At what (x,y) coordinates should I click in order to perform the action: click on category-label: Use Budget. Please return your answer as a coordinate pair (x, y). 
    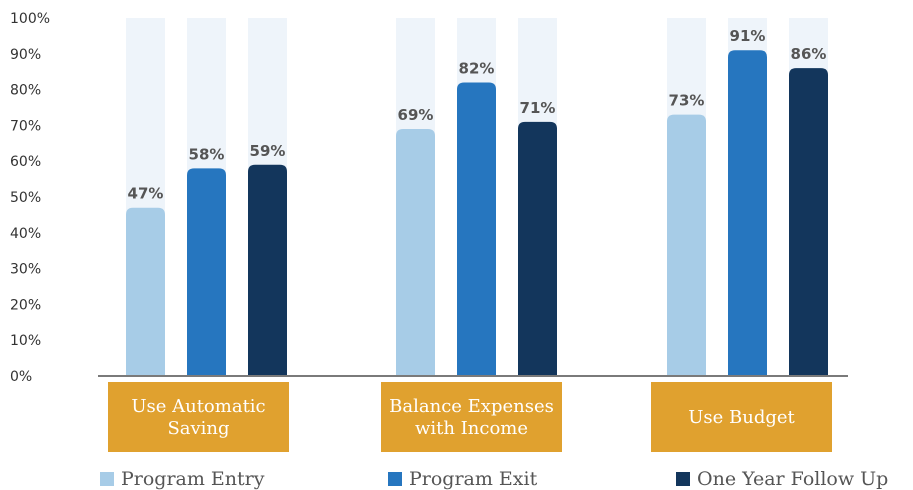
    Looking at the image, I should click on (741, 417).